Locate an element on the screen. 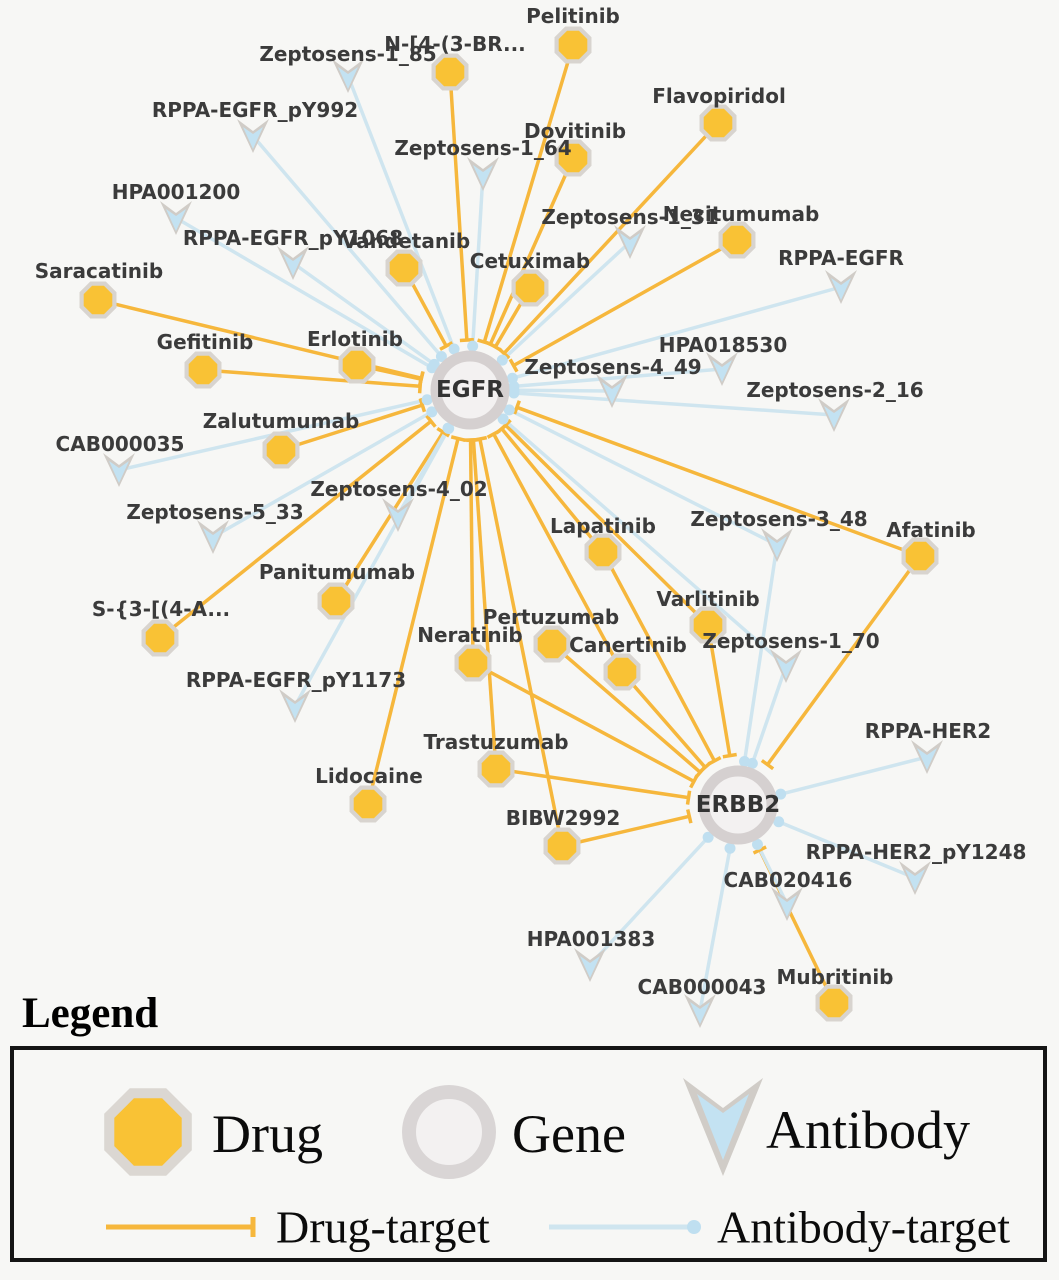 Image resolution: width=1059 pixels, height=1280 pixels. antibody-label-rppa-egfr-py1068: RPPA-EGFR_pY1068 is located at coordinates (293, 238).